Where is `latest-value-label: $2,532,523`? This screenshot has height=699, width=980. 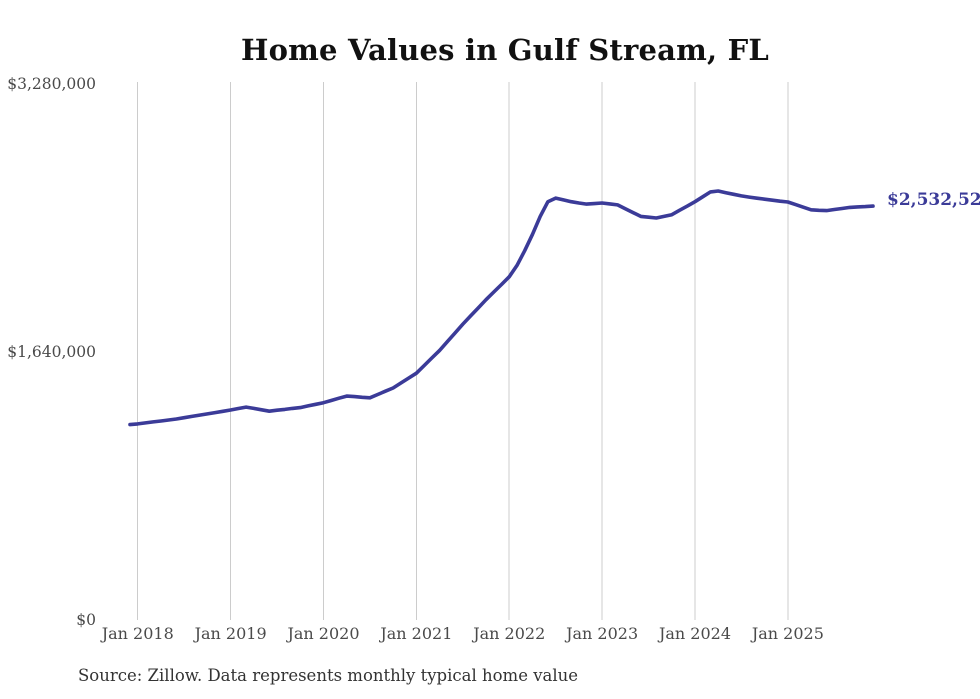 latest-value-label: $2,532,523 is located at coordinates (933, 200).